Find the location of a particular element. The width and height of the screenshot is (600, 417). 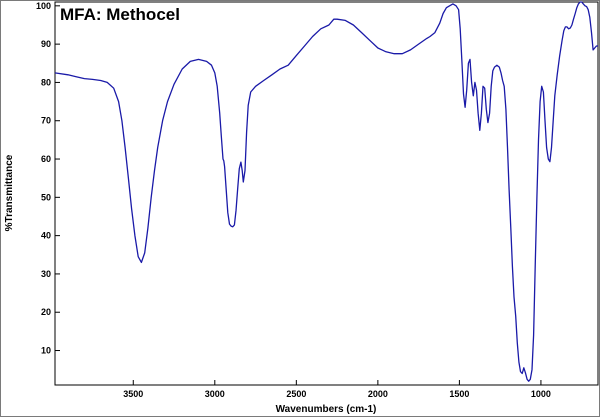

y-tick-label: 10 is located at coordinates (46, 351).